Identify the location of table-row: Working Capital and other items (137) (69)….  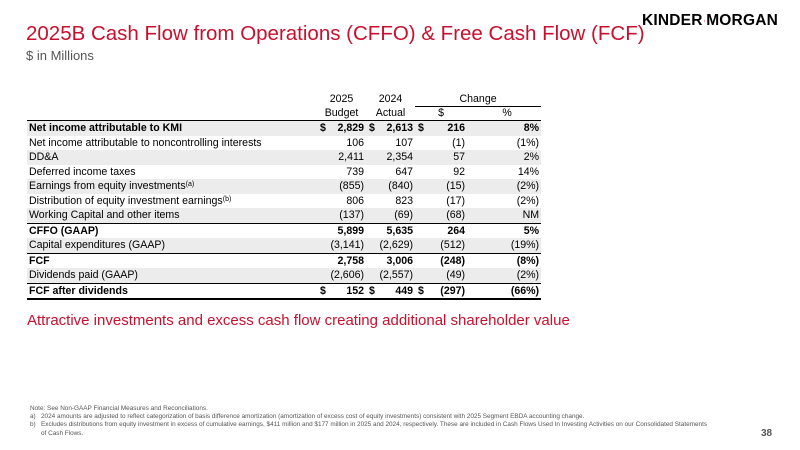
(284, 215).